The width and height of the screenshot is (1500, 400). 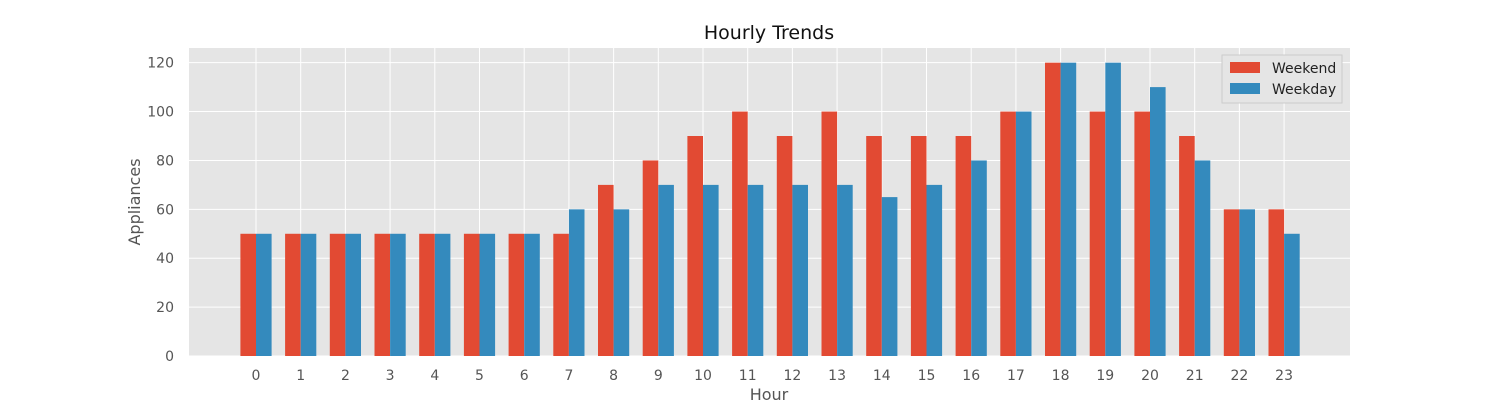 What do you see at coordinates (882, 376) in the screenshot?
I see `x-tick-label: 14` at bounding box center [882, 376].